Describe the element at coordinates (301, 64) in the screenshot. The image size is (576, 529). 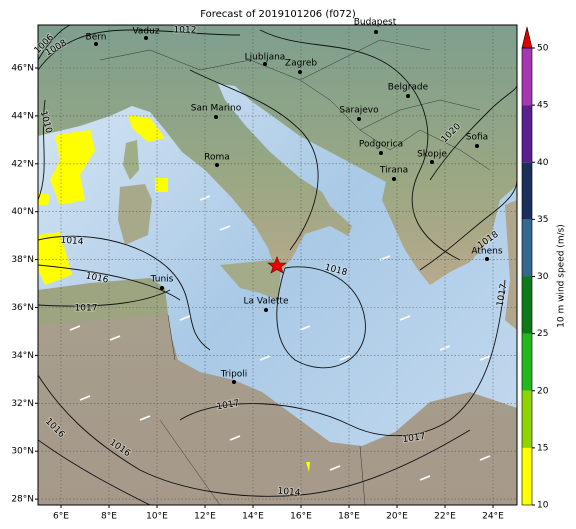
I see `city-label: Zagreb` at that location.